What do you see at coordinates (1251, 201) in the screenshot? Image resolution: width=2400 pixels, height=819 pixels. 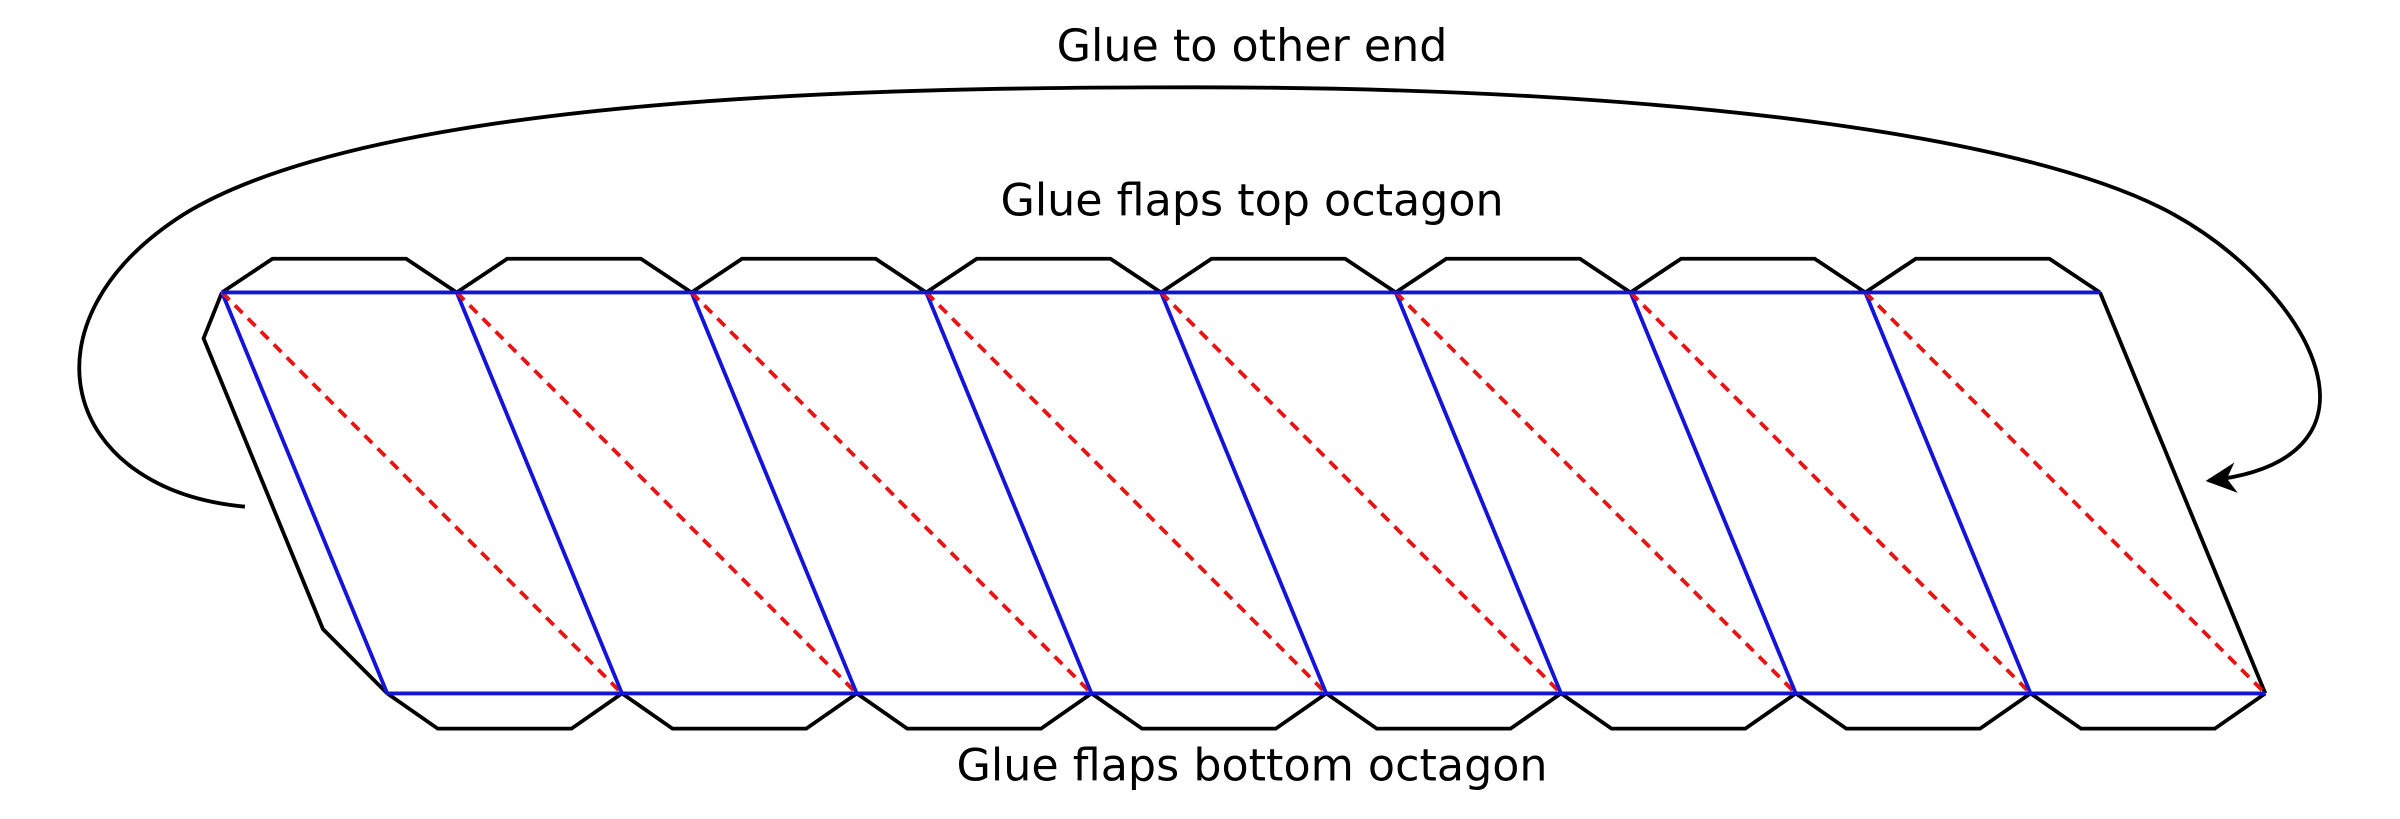 I see `top-flaps-label: Glue flaps top octagon` at bounding box center [1251, 201].